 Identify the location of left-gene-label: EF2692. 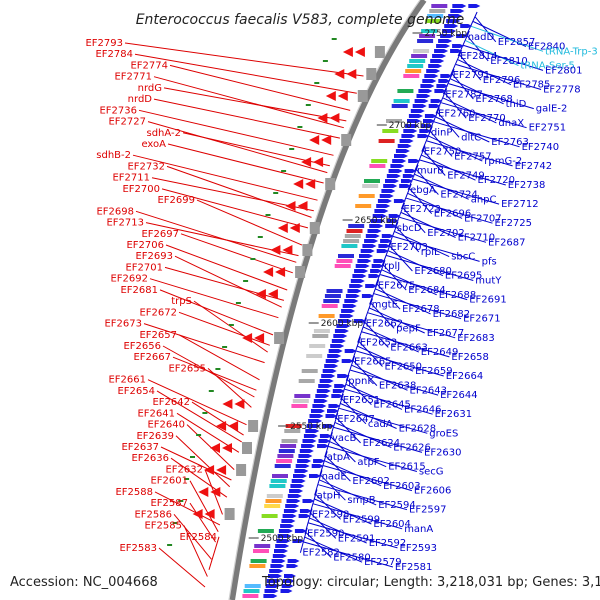
(129, 279).